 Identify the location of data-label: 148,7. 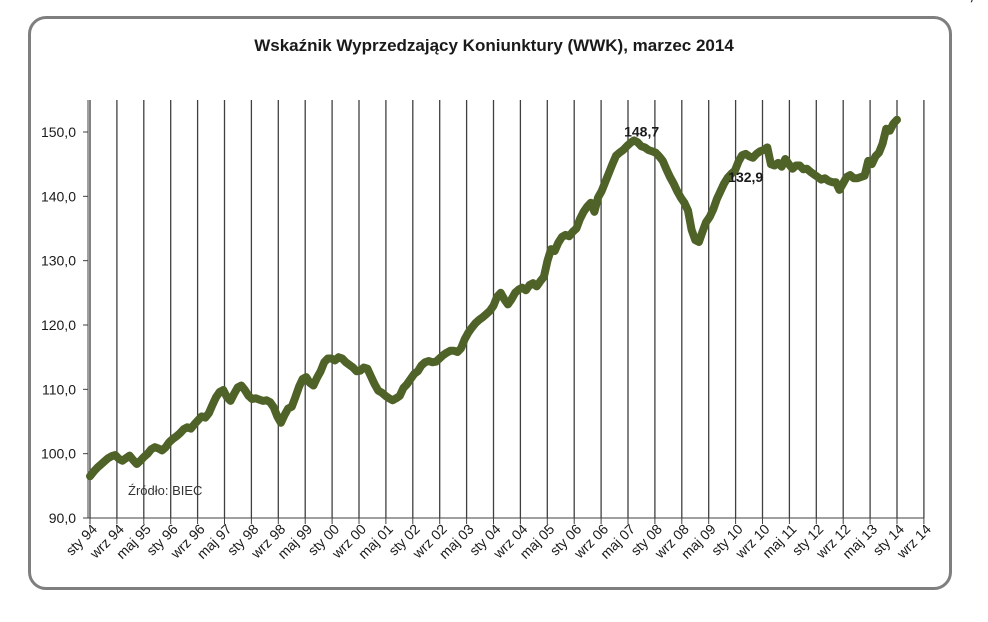
(641, 132).